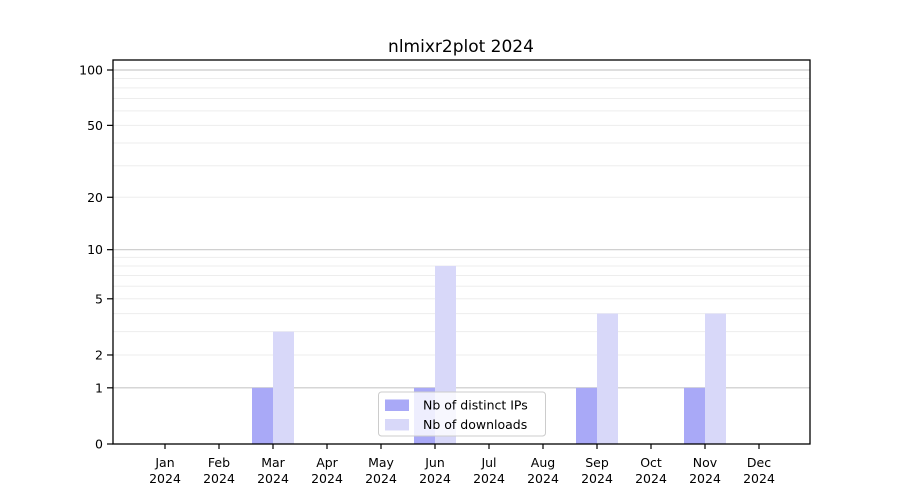  What do you see at coordinates (164, 462) in the screenshot?
I see `x-tick-label-month: Jan` at bounding box center [164, 462].